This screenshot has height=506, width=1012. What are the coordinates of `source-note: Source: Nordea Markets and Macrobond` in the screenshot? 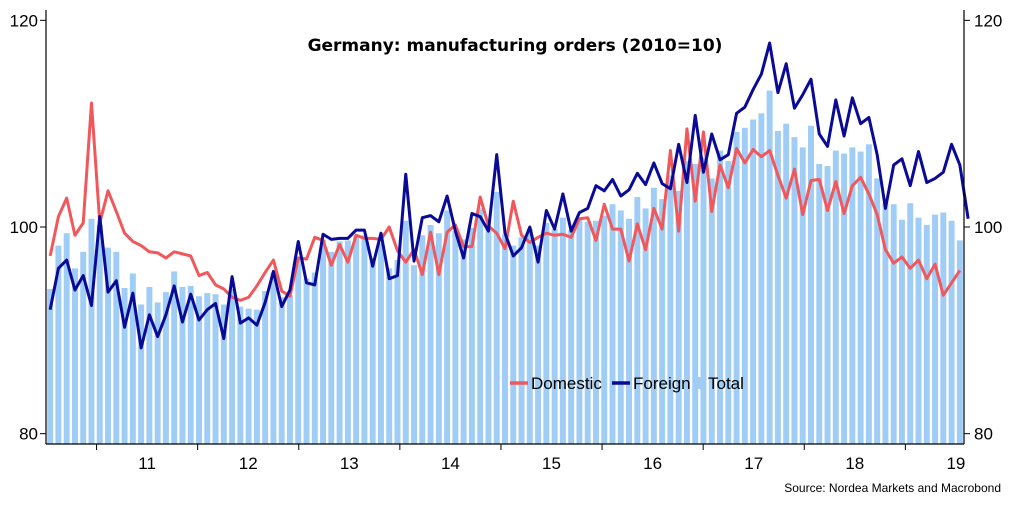 It's located at (892, 488).